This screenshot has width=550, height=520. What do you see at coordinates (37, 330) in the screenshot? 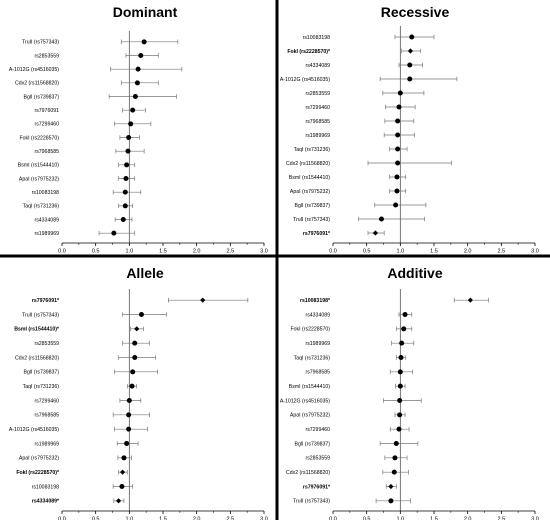
I see `row-label: BsmI (rs1544410)*` at bounding box center [37, 330].